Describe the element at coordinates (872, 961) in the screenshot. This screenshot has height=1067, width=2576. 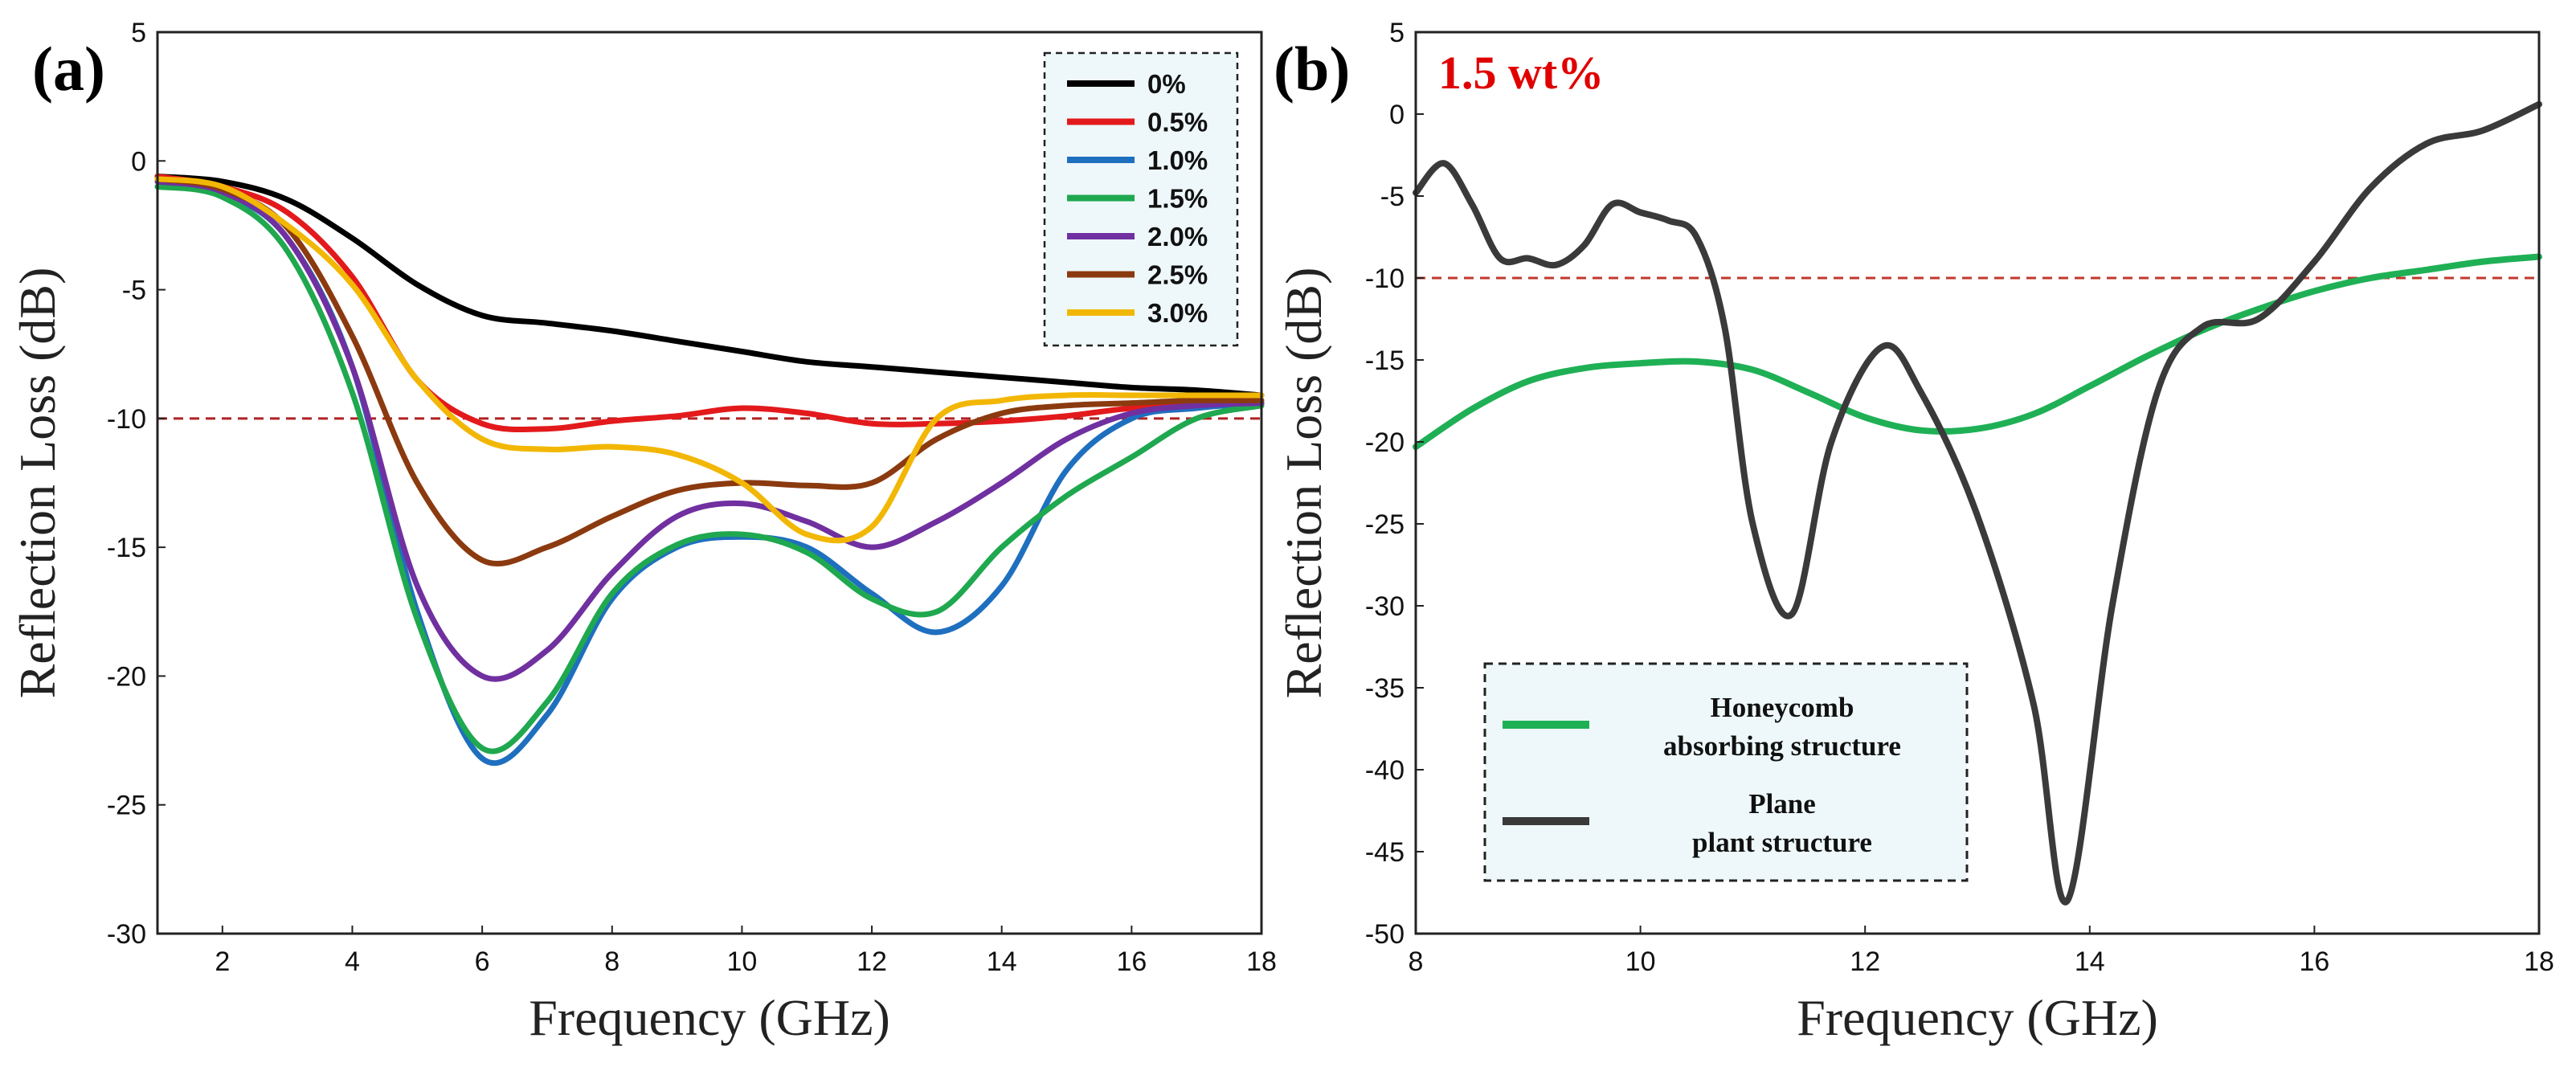
I see `panel-a-x-tick-label: 12` at that location.